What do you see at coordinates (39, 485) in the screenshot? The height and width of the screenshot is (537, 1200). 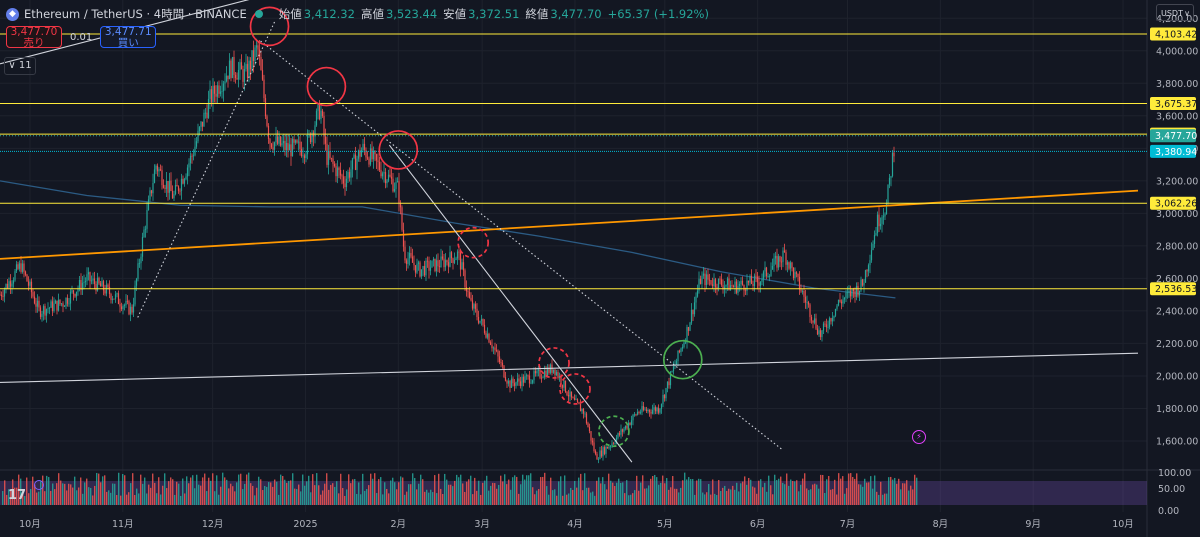 I see `oscillator-settings-icon` at bounding box center [39, 485].